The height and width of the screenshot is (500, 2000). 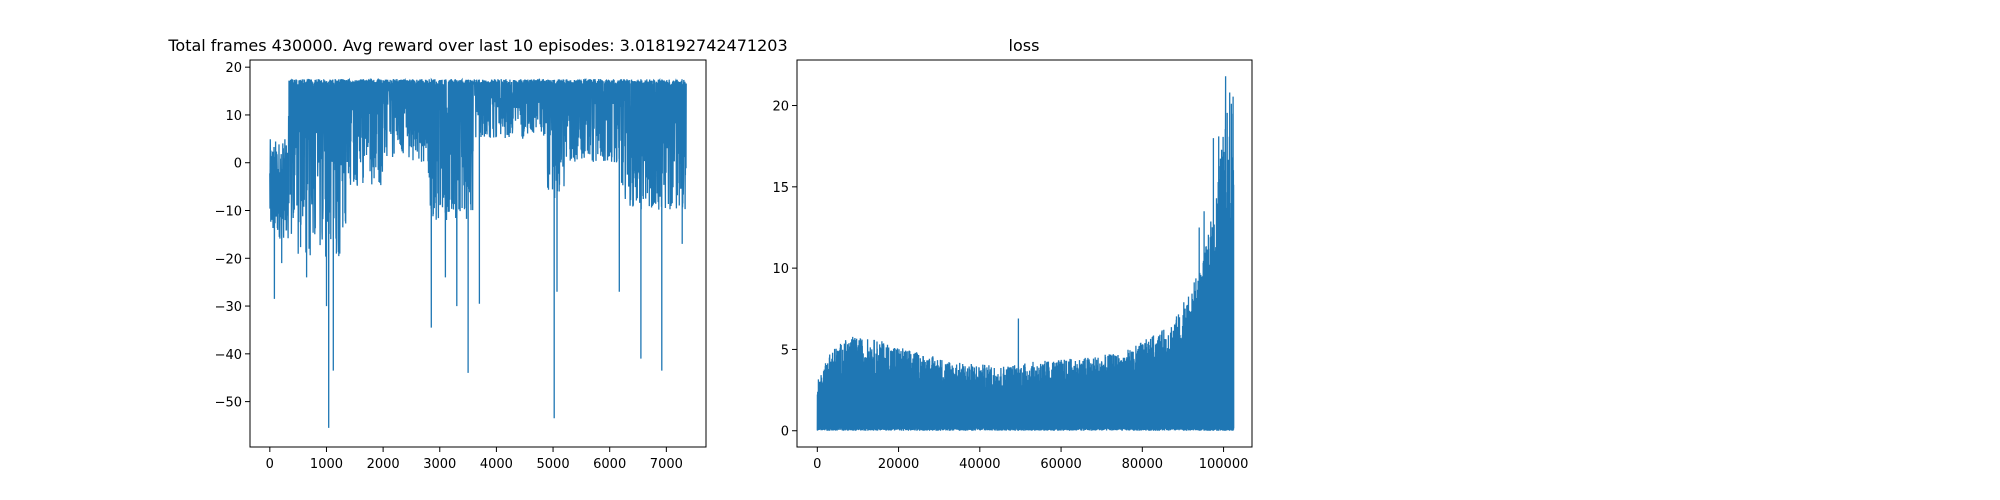 I want to click on reward-series-line, so click(x=478, y=252).